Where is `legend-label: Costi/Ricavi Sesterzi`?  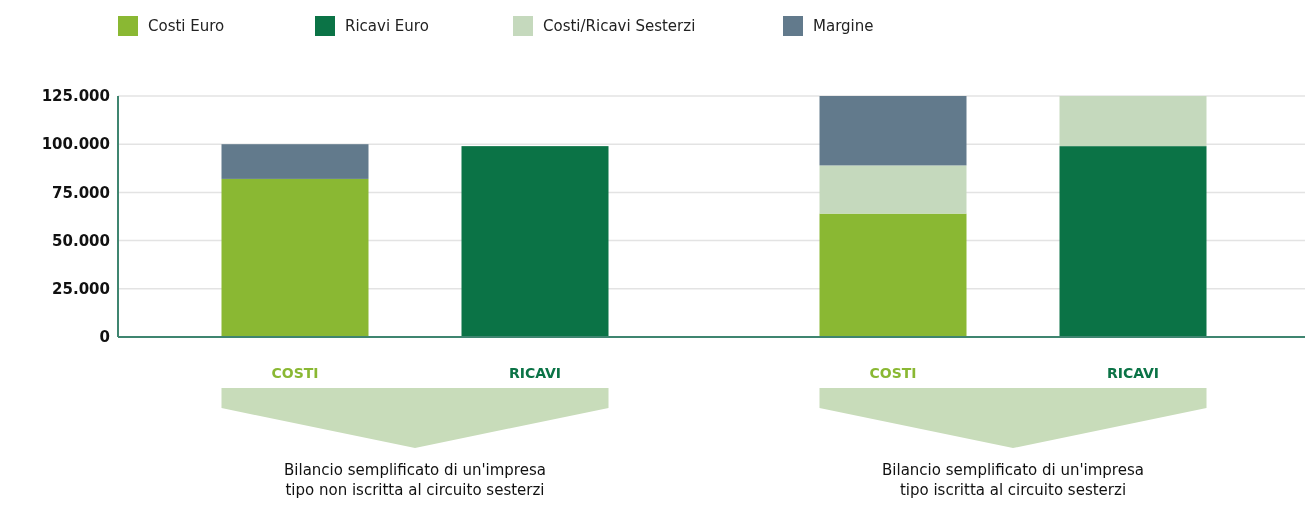 legend-label: Costi/Ricavi Sesterzi is located at coordinates (619, 26).